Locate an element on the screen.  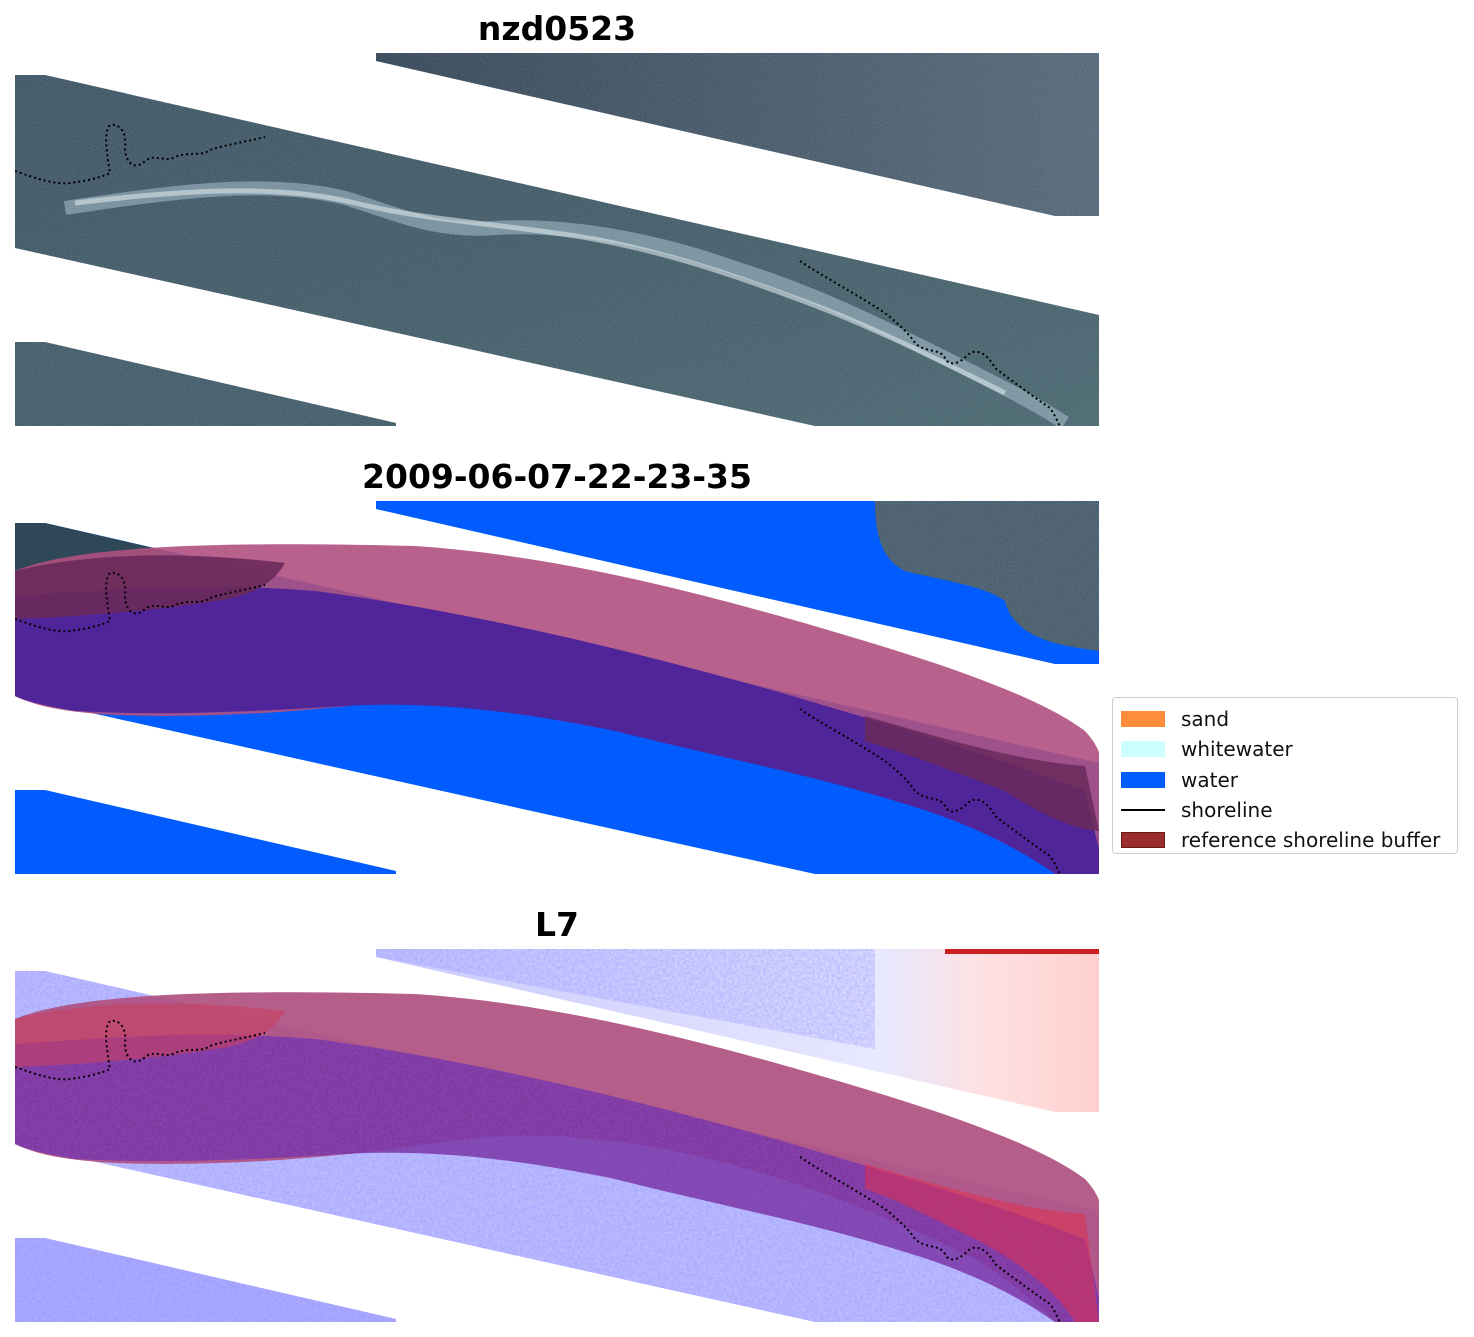
legend-item-sand: sand is located at coordinates (1285, 719).